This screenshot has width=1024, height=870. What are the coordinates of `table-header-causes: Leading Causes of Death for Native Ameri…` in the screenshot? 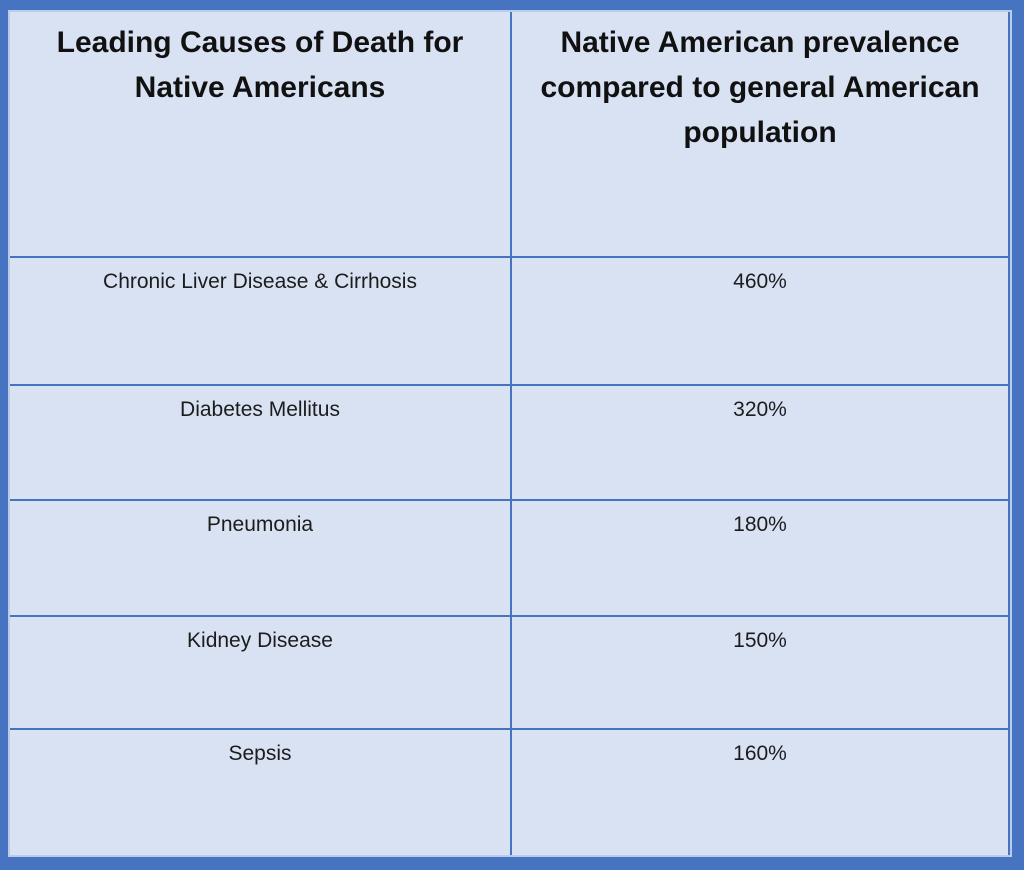 It's located at (260, 134).